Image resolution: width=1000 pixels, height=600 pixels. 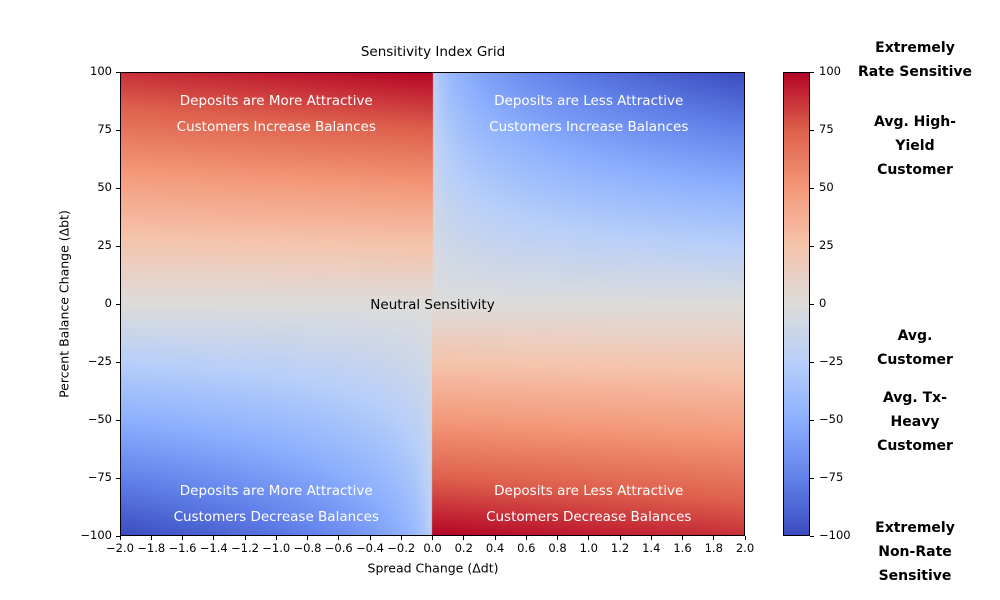 I want to click on colorbar-side-label-2: Avg. Customer, so click(x=915, y=348).